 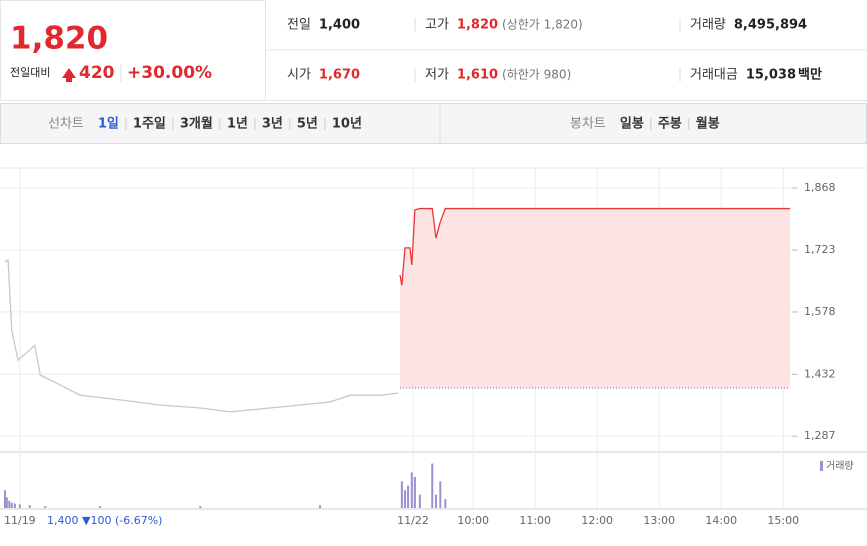 What do you see at coordinates (535, 520) in the screenshot?
I see `x-tick-label: 11:00` at bounding box center [535, 520].